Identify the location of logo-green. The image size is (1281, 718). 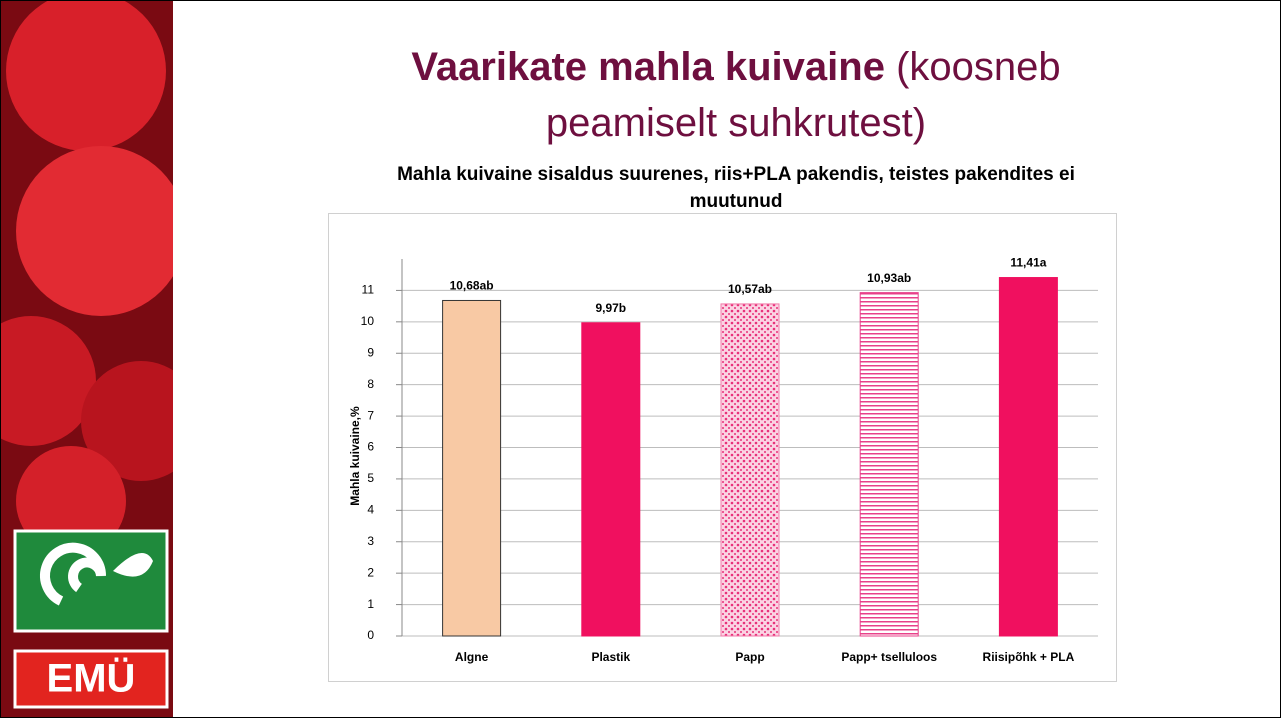
(91, 581).